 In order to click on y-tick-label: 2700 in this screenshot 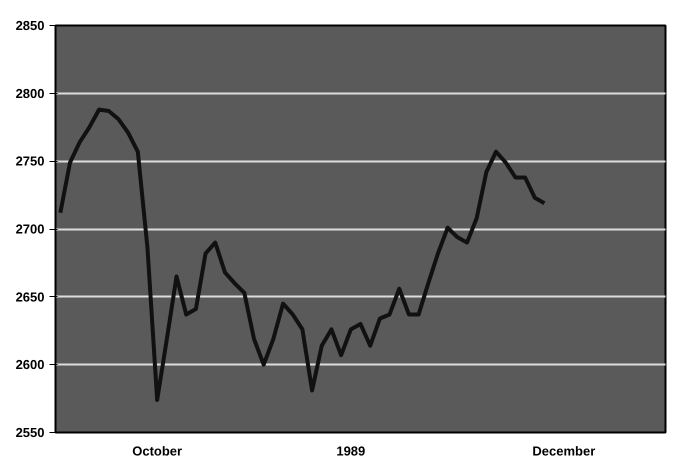, I will do `click(30, 229)`.